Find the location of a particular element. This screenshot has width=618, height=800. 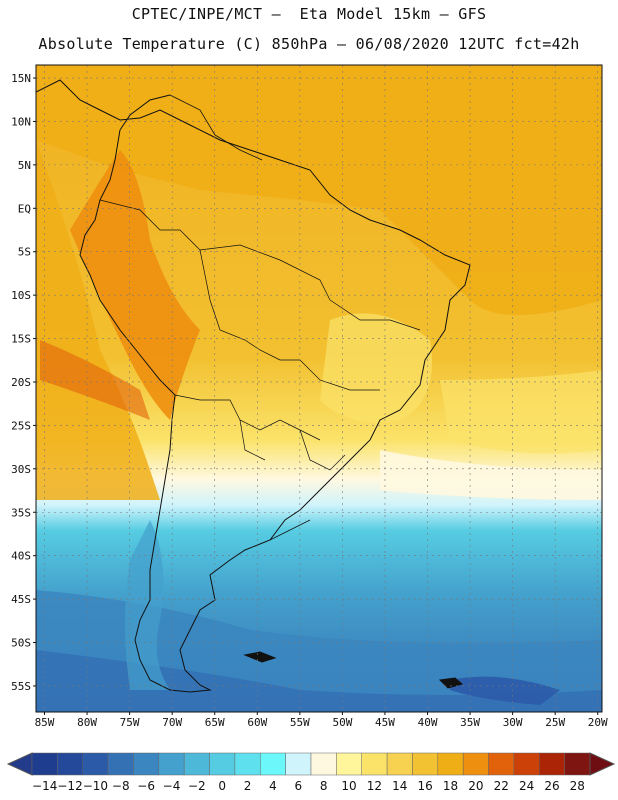

lat-label: 50S is located at coordinates (21, 643).